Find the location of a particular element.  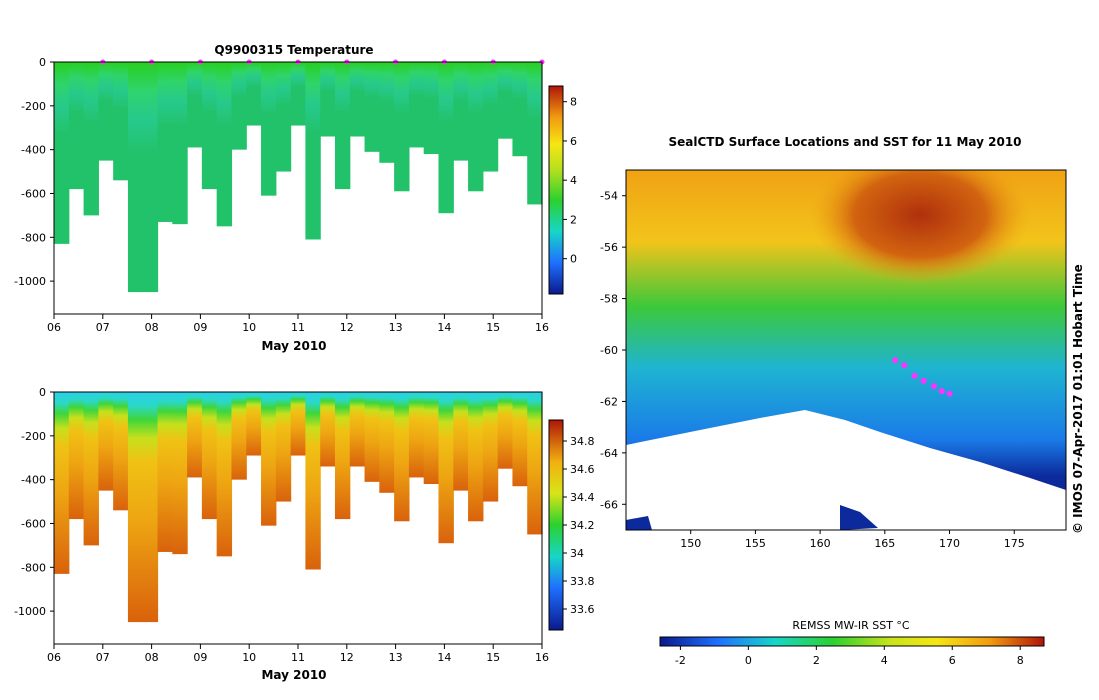

sst-colorbar-ticks: -2 0 2 4 6 8 is located at coordinates (849, 656).